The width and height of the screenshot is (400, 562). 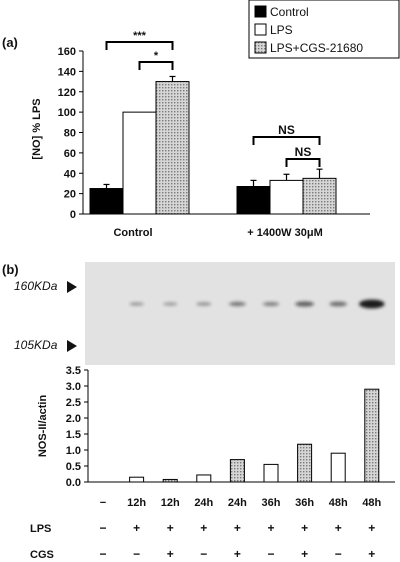 What do you see at coordinates (132, 233) in the screenshot?
I see `category-label-control: Control` at bounding box center [132, 233].